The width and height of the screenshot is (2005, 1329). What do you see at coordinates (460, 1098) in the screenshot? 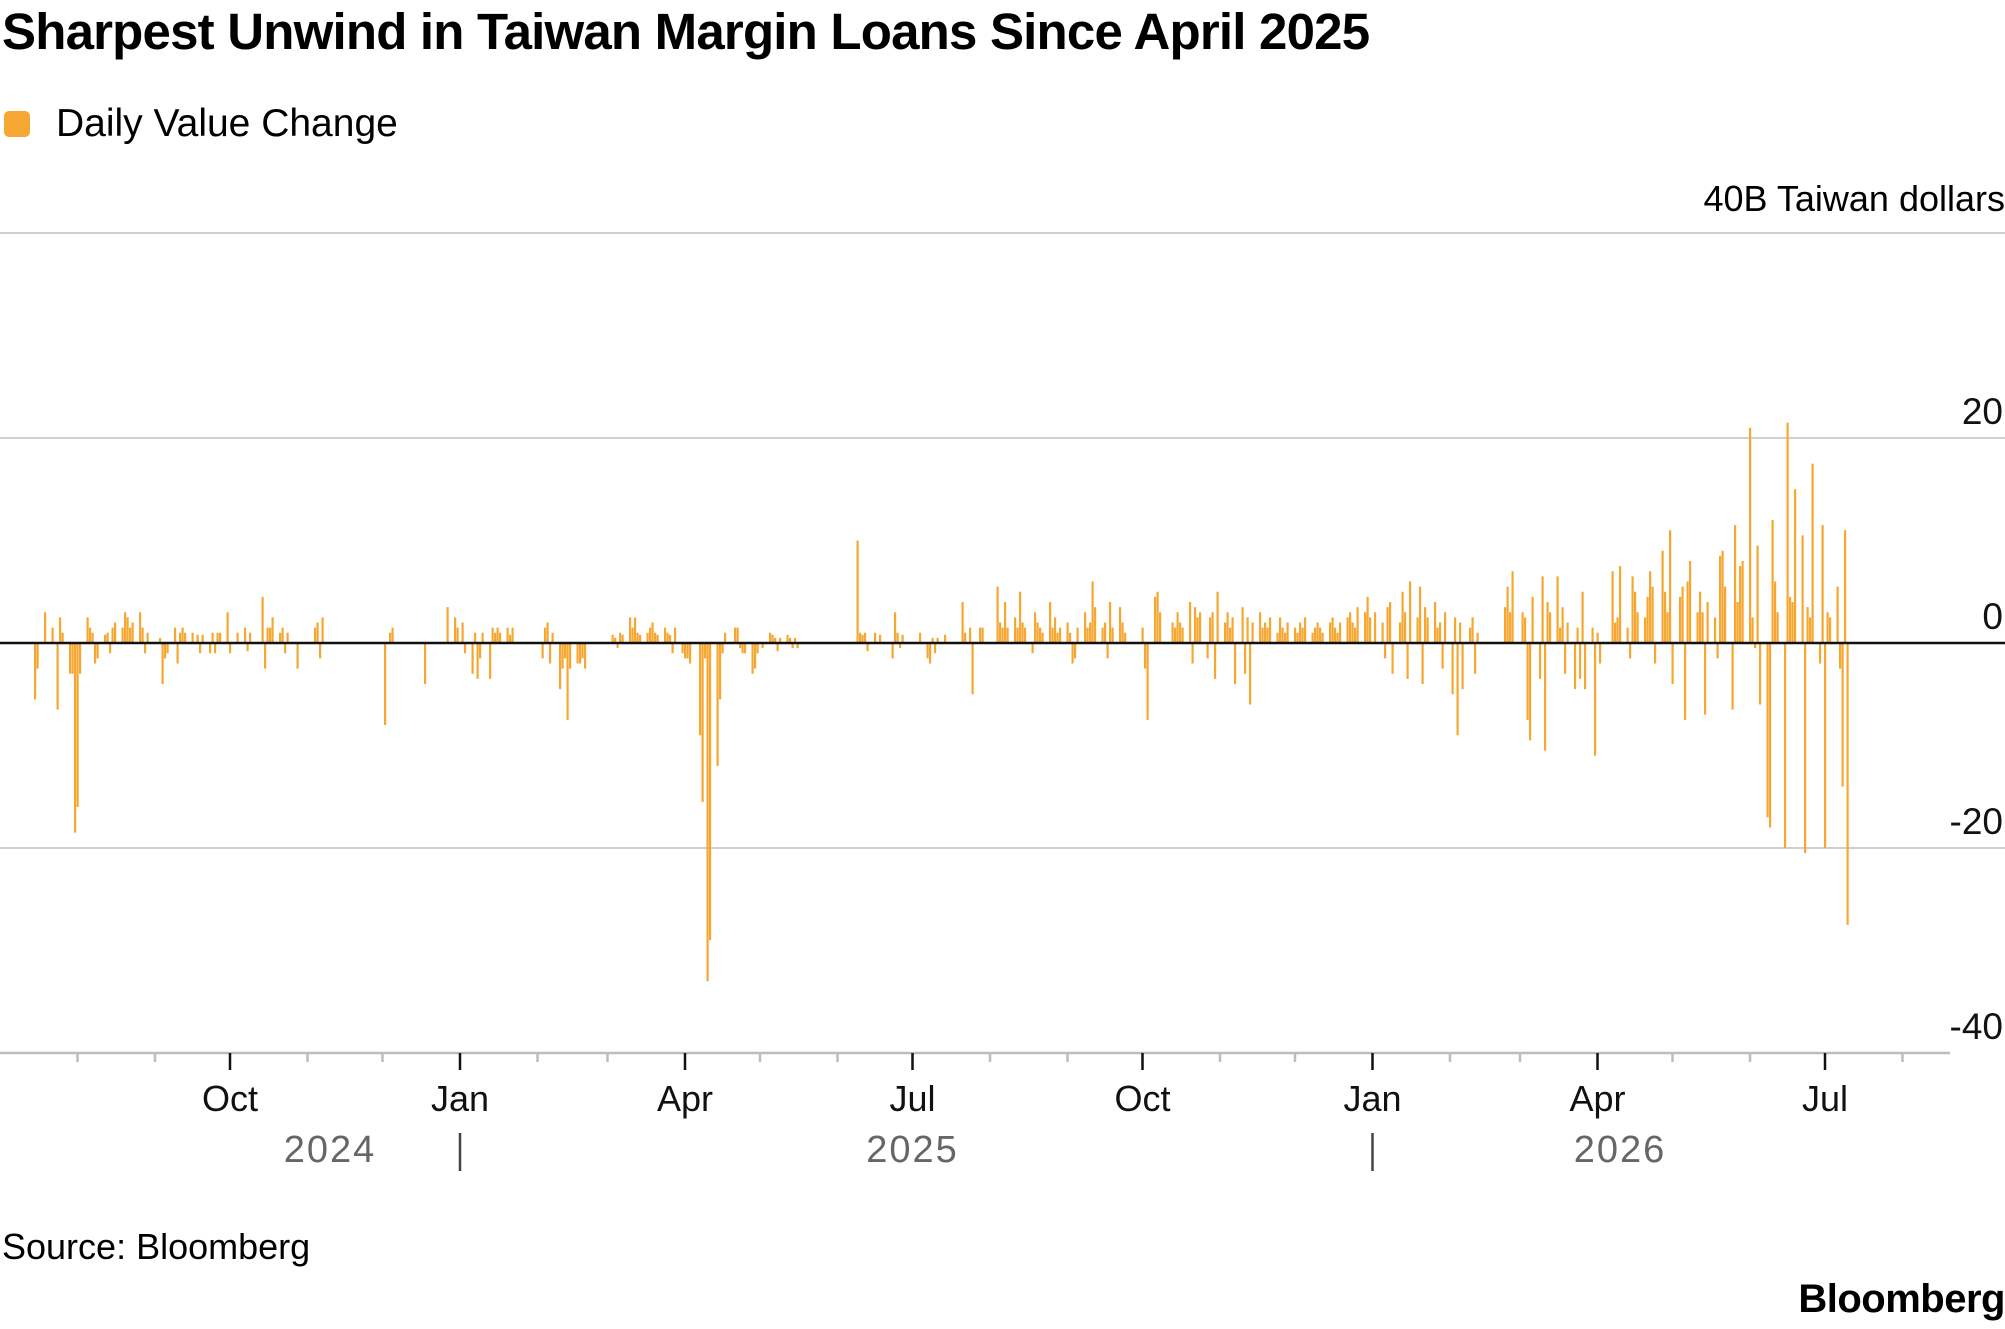
I see `x-tick-label: Jan` at bounding box center [460, 1098].